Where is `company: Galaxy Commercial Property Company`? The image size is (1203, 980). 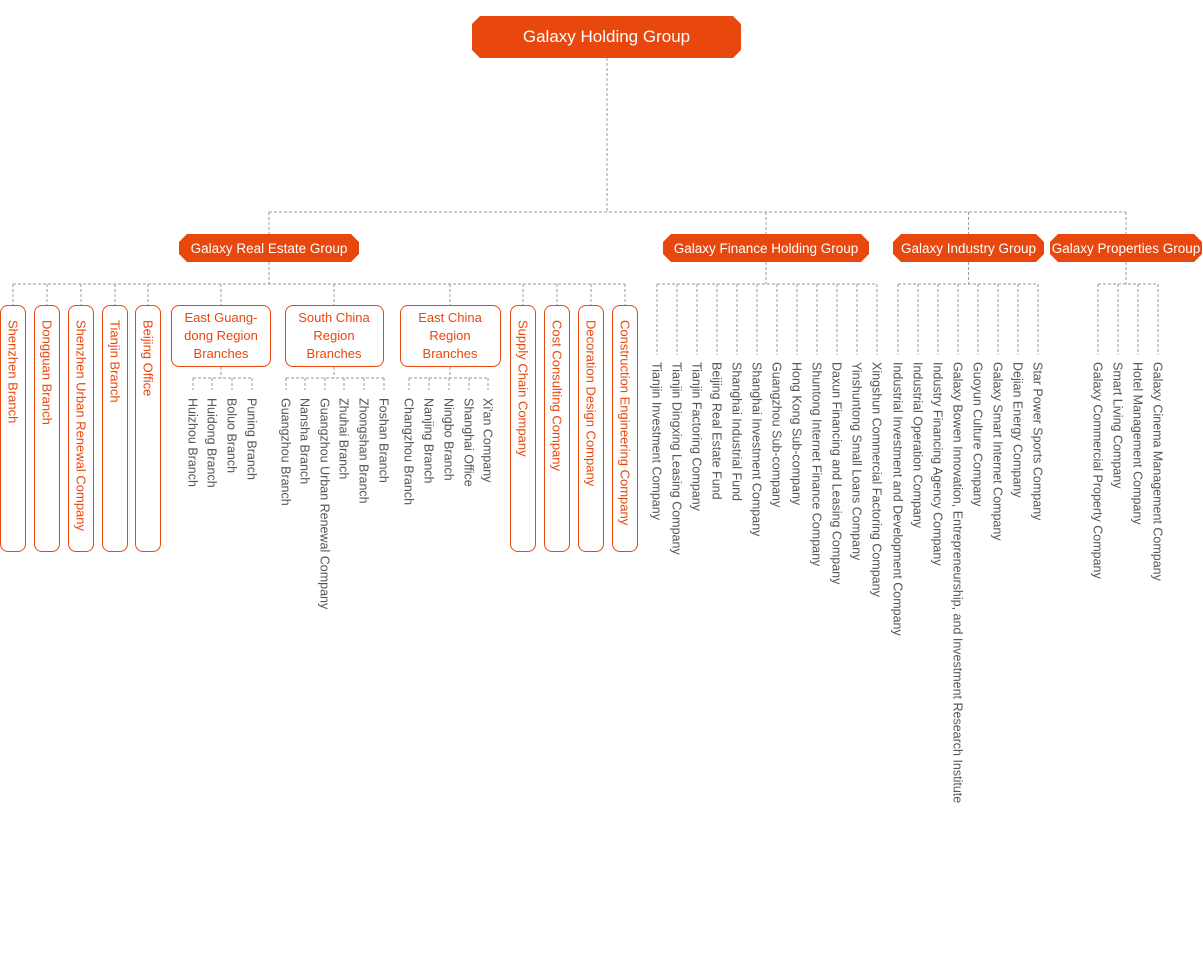
company: Galaxy Commercial Property Company is located at coordinates (1097, 470).